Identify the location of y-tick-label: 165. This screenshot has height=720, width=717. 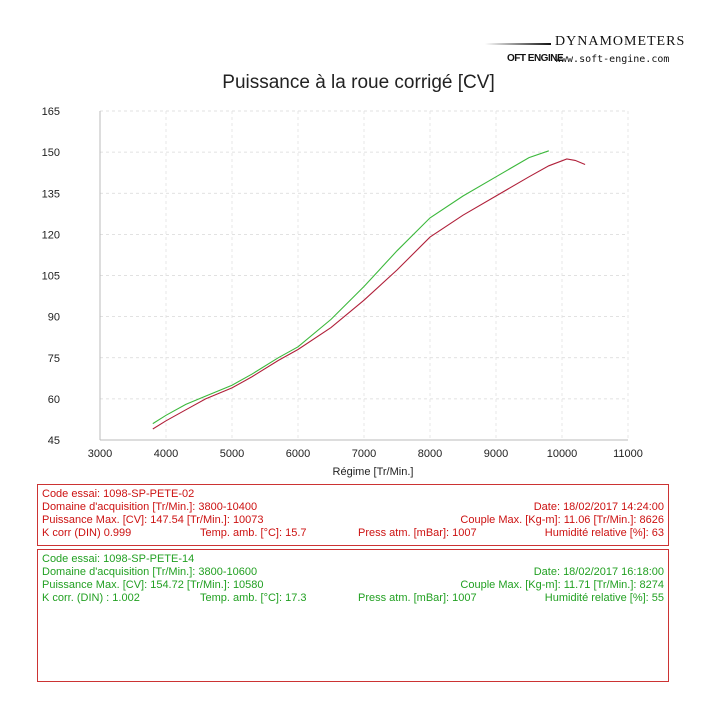
(51, 112).